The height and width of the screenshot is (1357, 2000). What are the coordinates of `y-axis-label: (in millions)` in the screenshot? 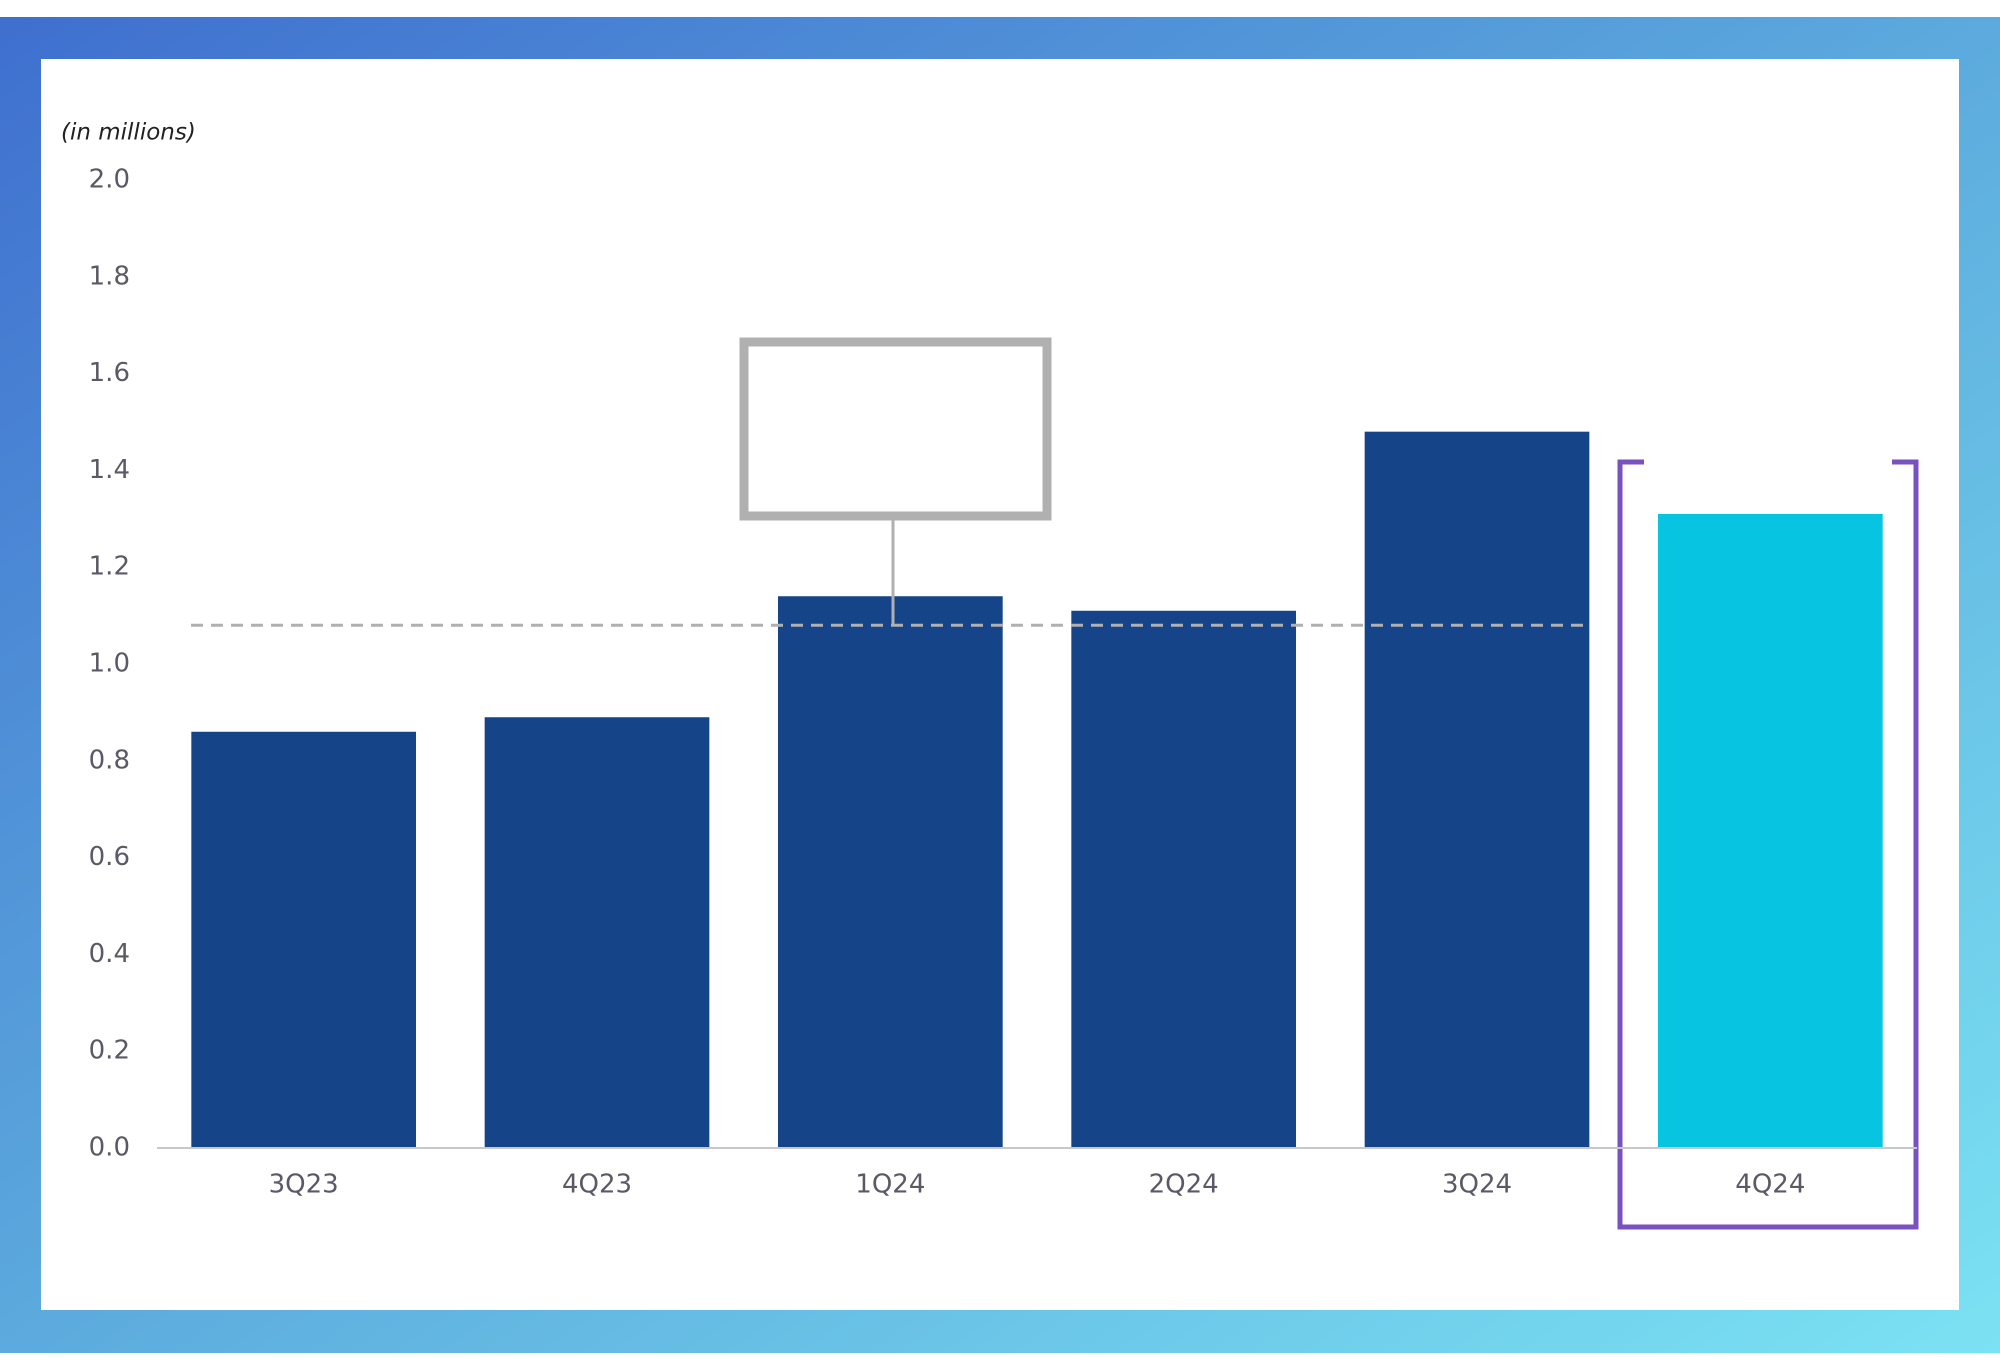 It's located at (128, 133).